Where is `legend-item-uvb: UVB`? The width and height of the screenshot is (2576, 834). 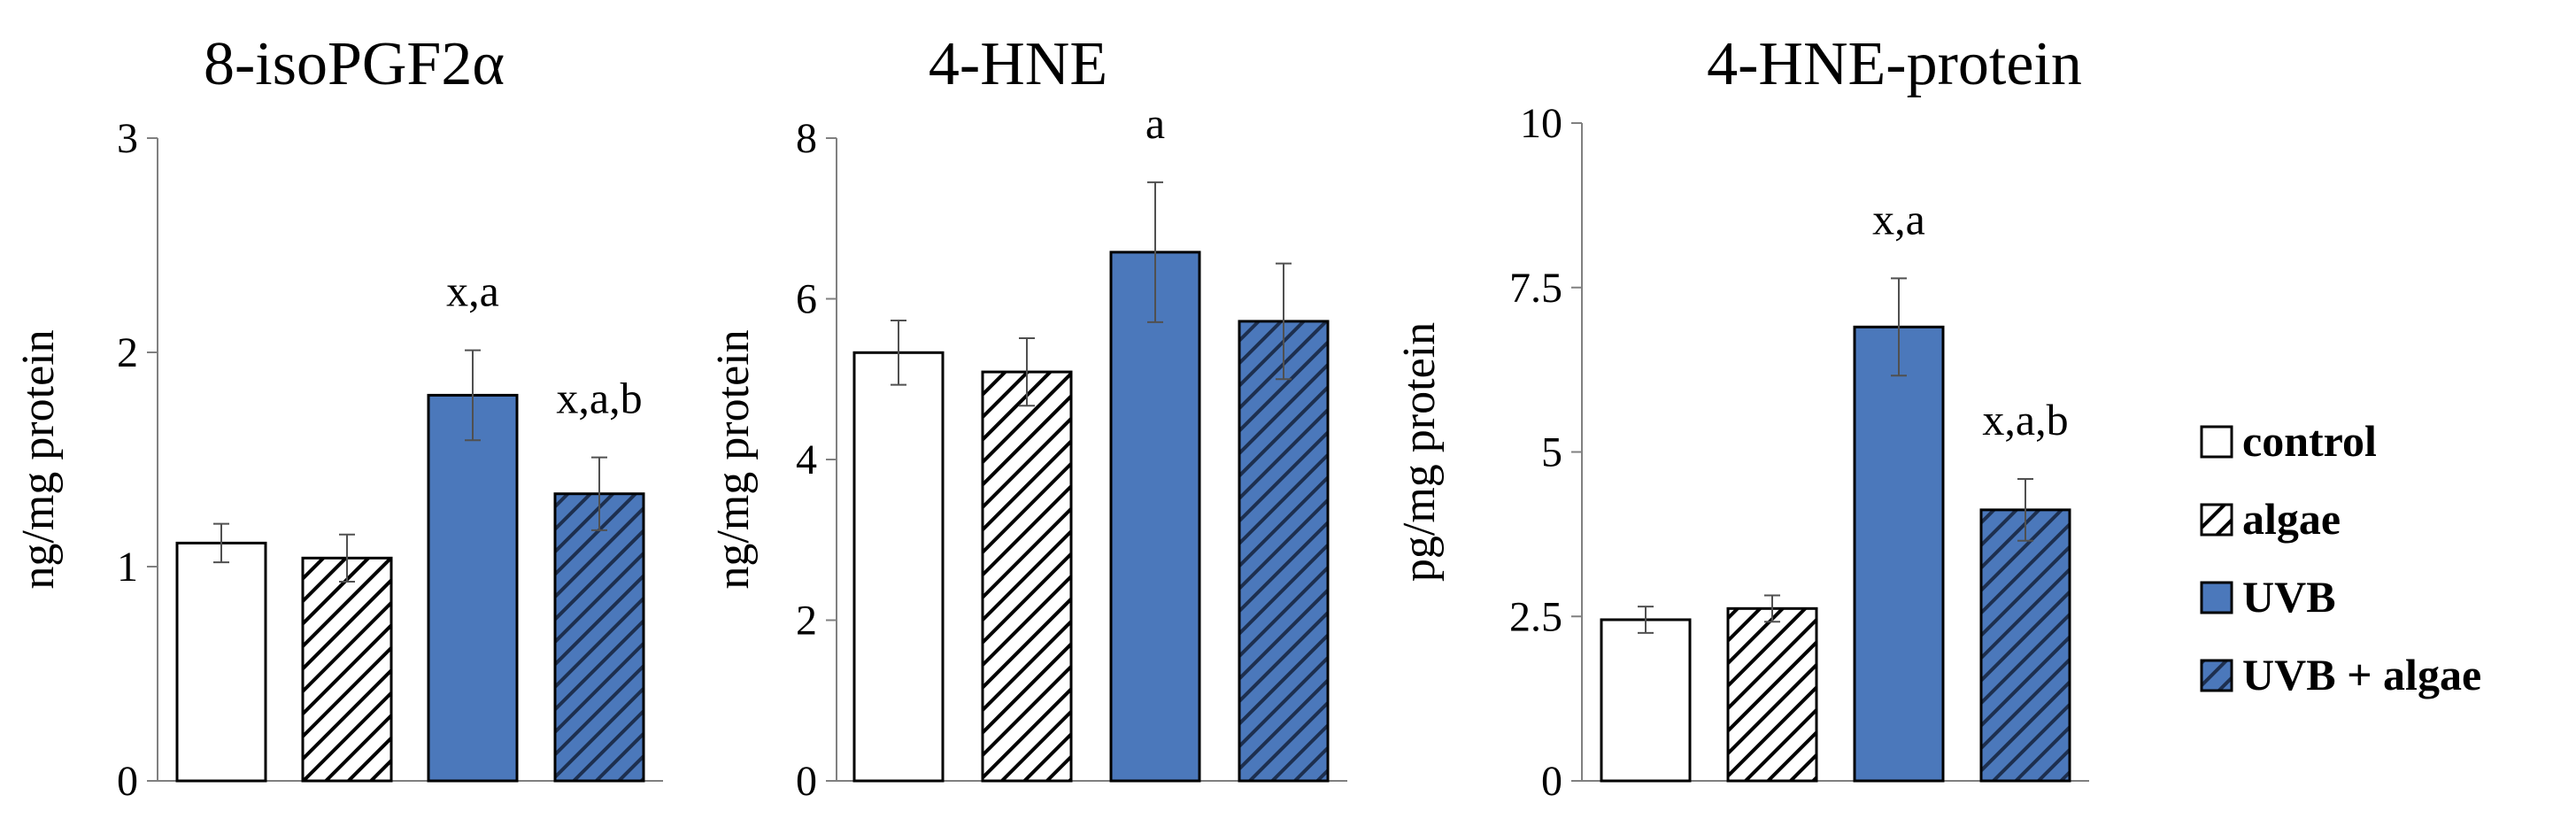 legend-item-uvb: UVB is located at coordinates (2268, 597).